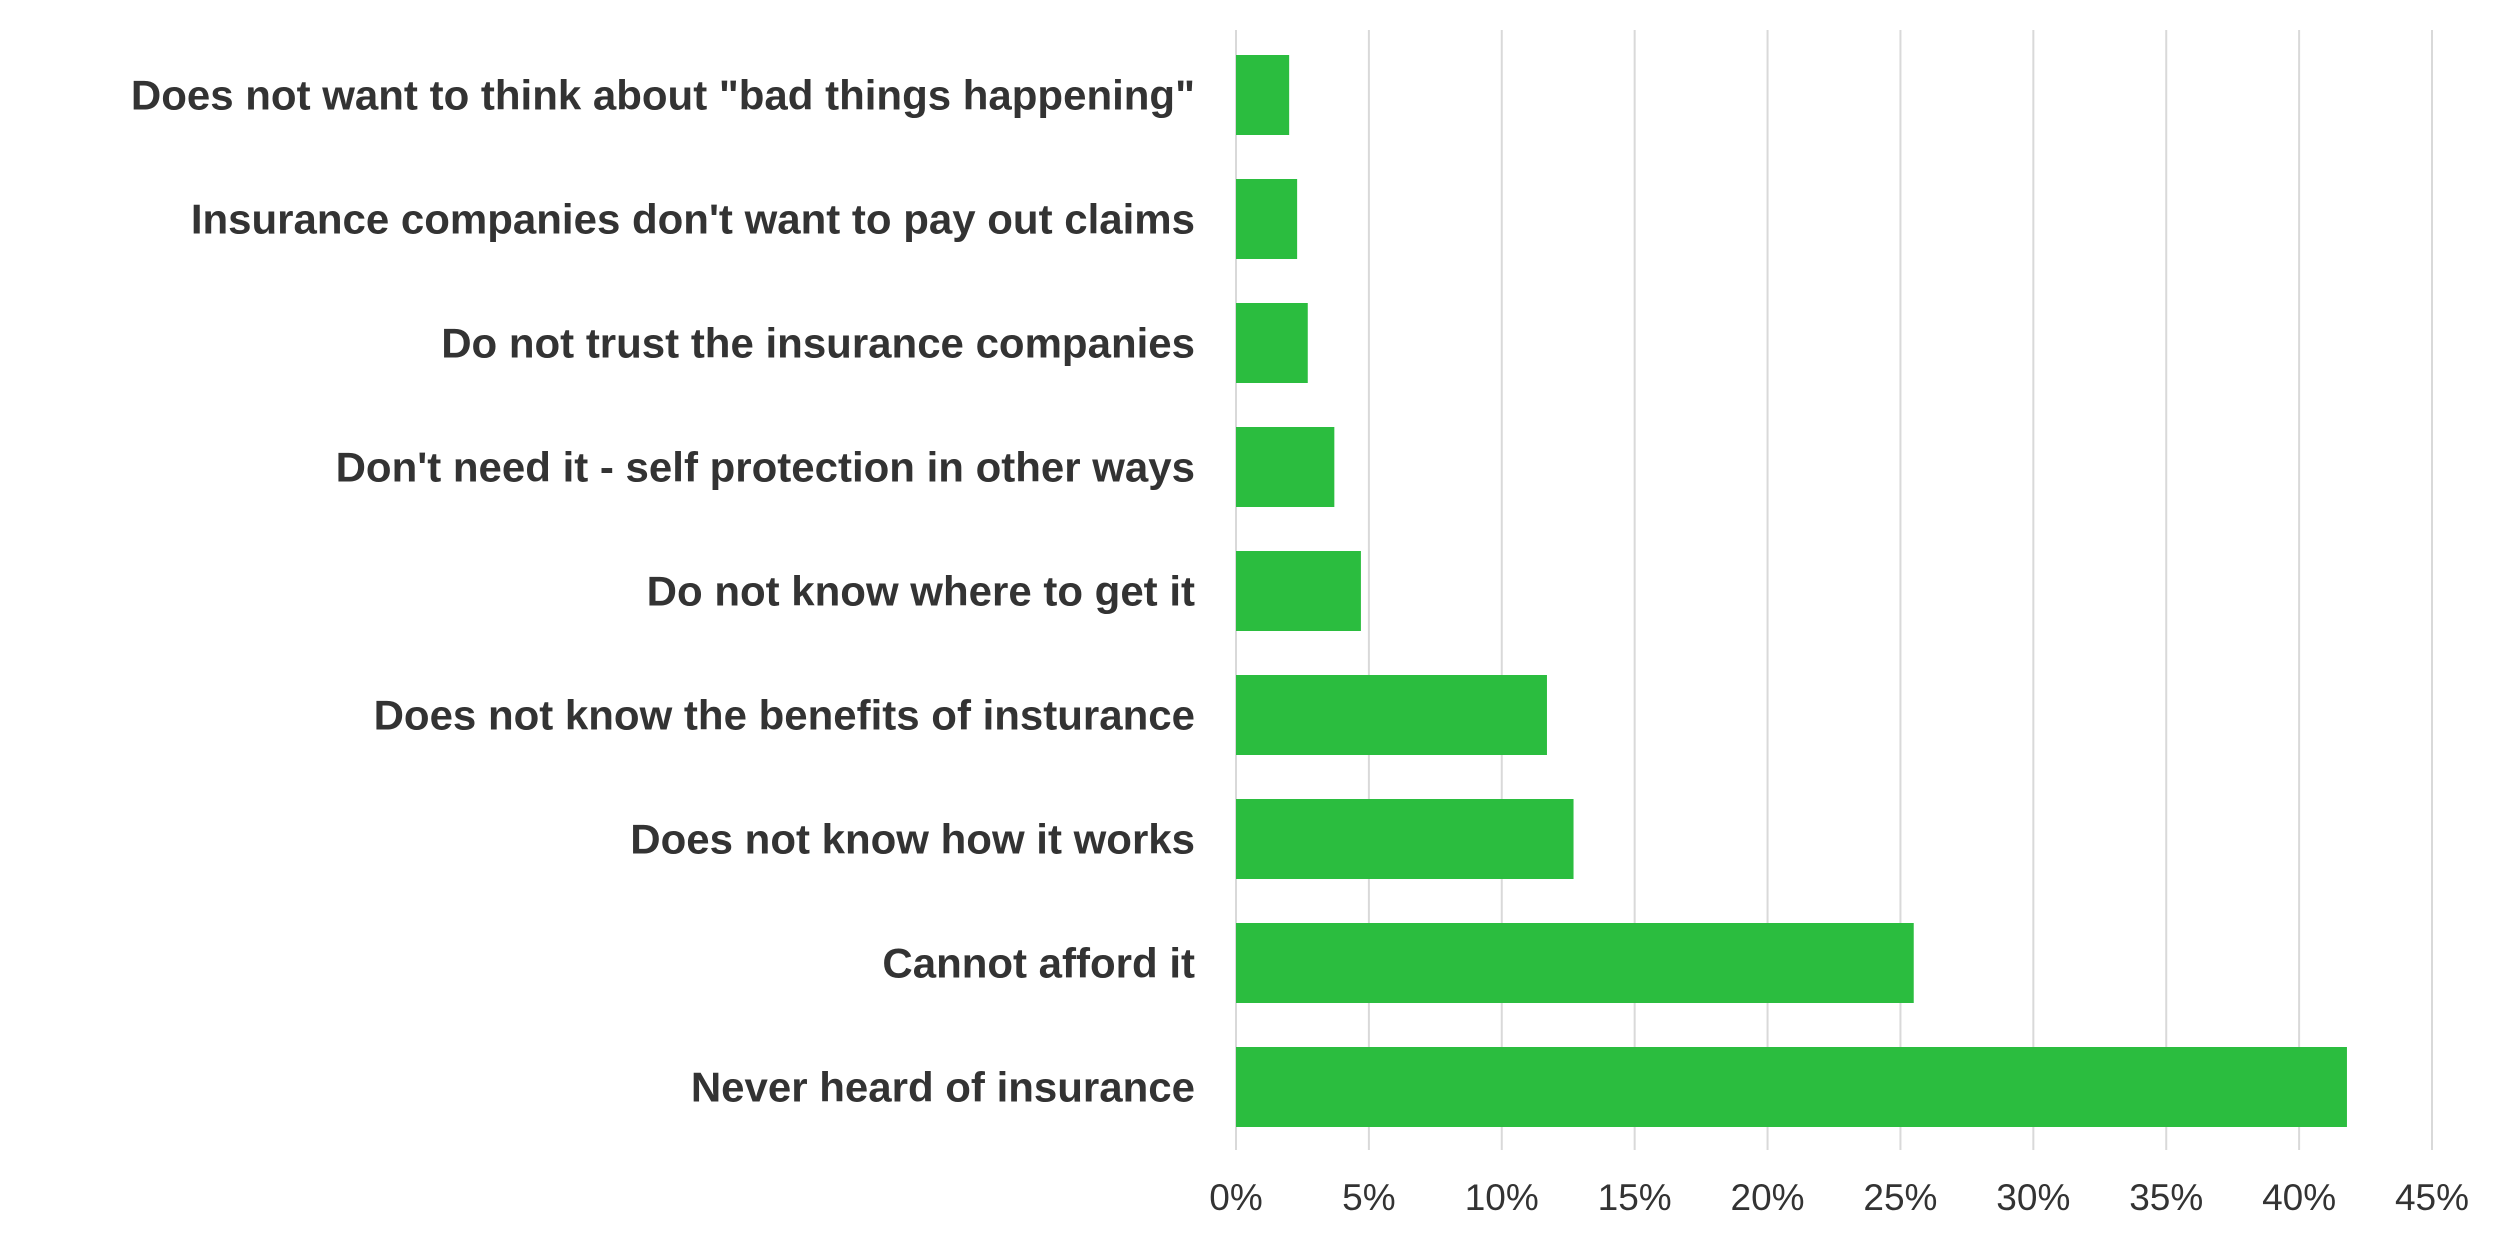 The image size is (2504, 1239). I want to click on category-label: Never heard of insurance, so click(943, 1087).